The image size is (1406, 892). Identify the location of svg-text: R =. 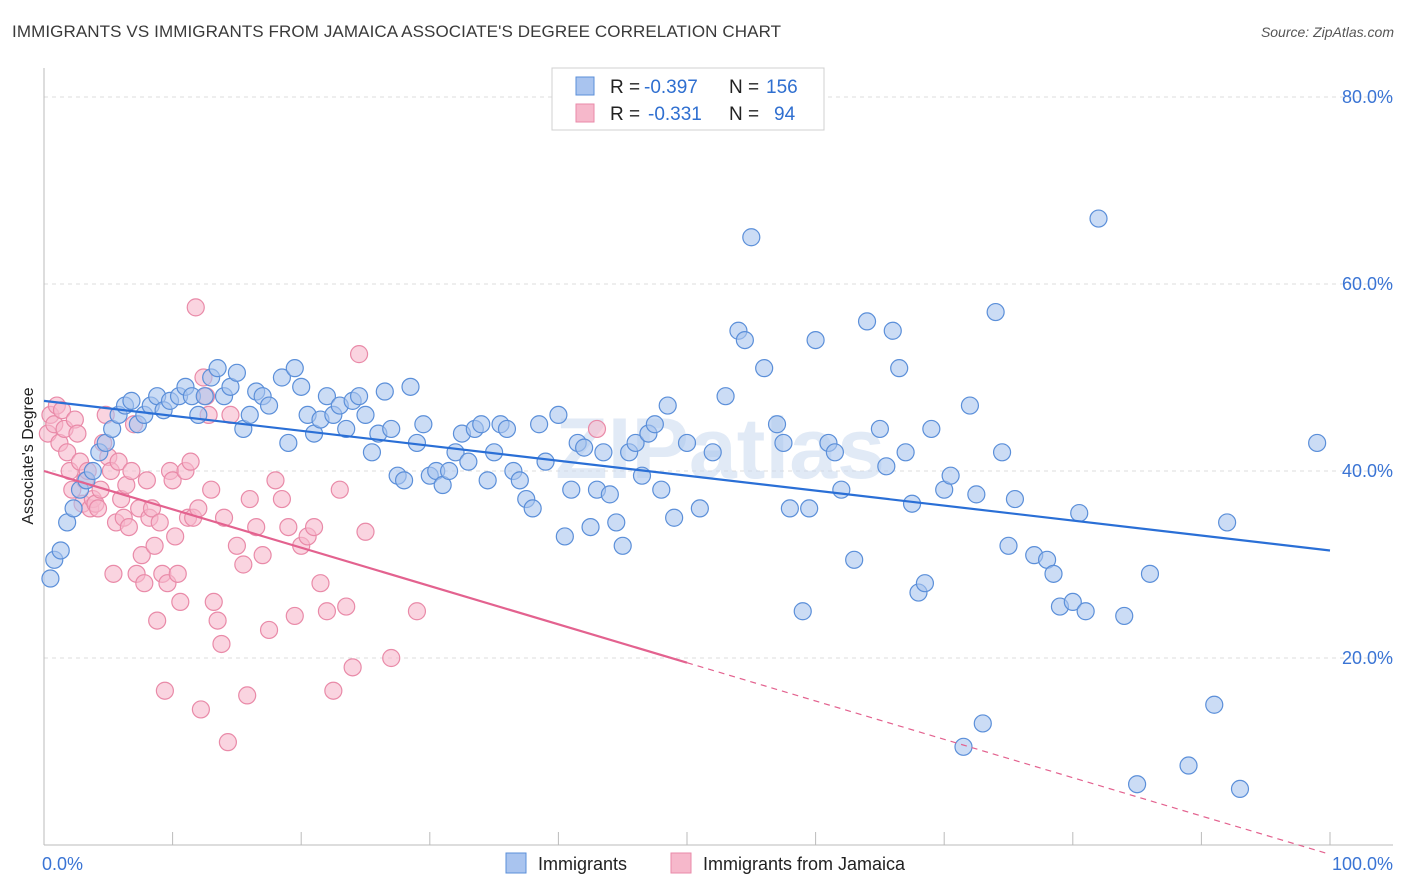
(625, 114).